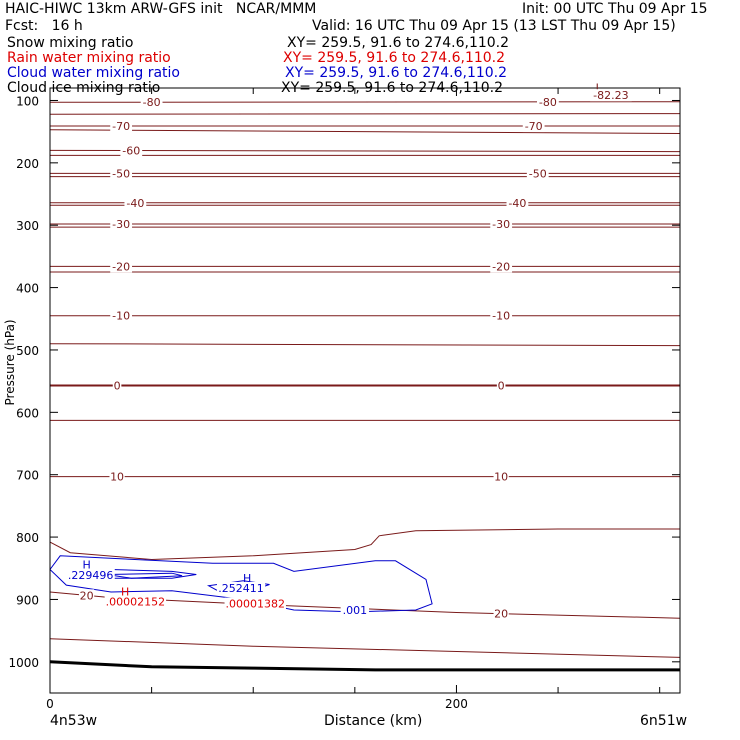  What do you see at coordinates (664, 721) in the screenshot?
I see `x-end-location: 6n51w` at bounding box center [664, 721].